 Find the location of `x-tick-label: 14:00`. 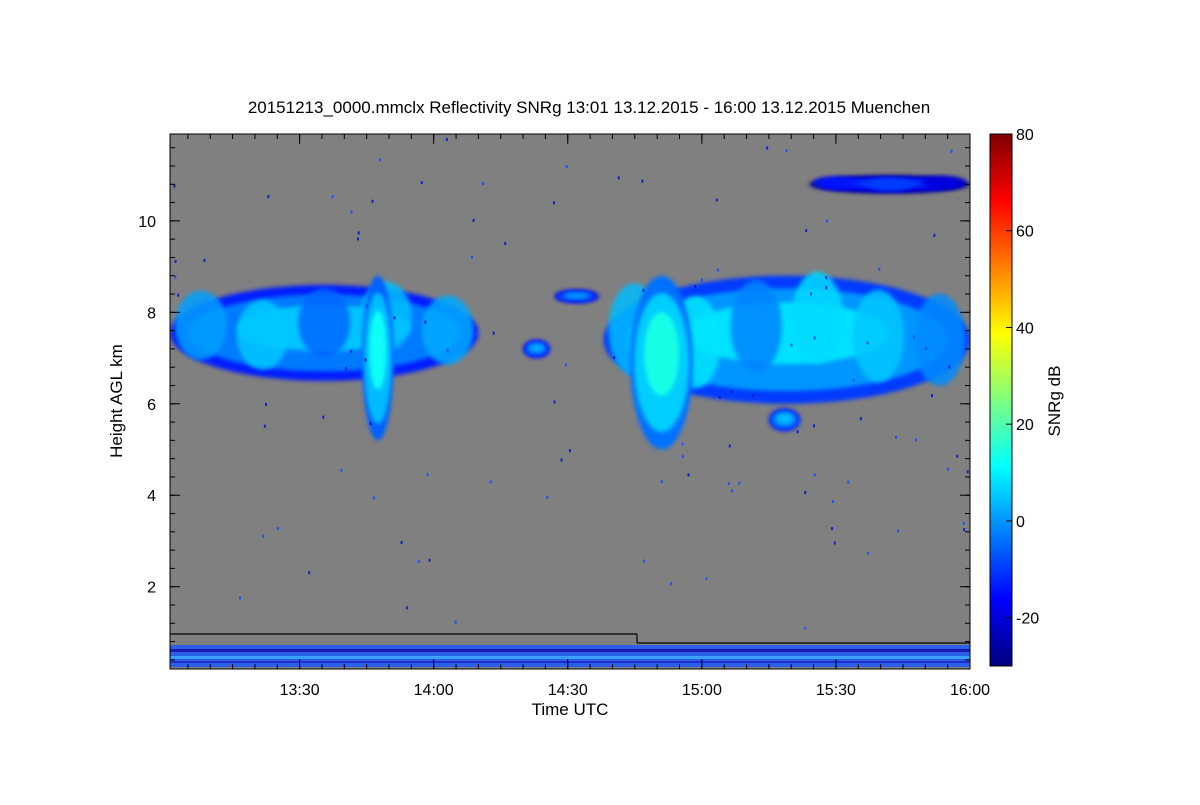

x-tick-label: 14:00 is located at coordinates (434, 690).